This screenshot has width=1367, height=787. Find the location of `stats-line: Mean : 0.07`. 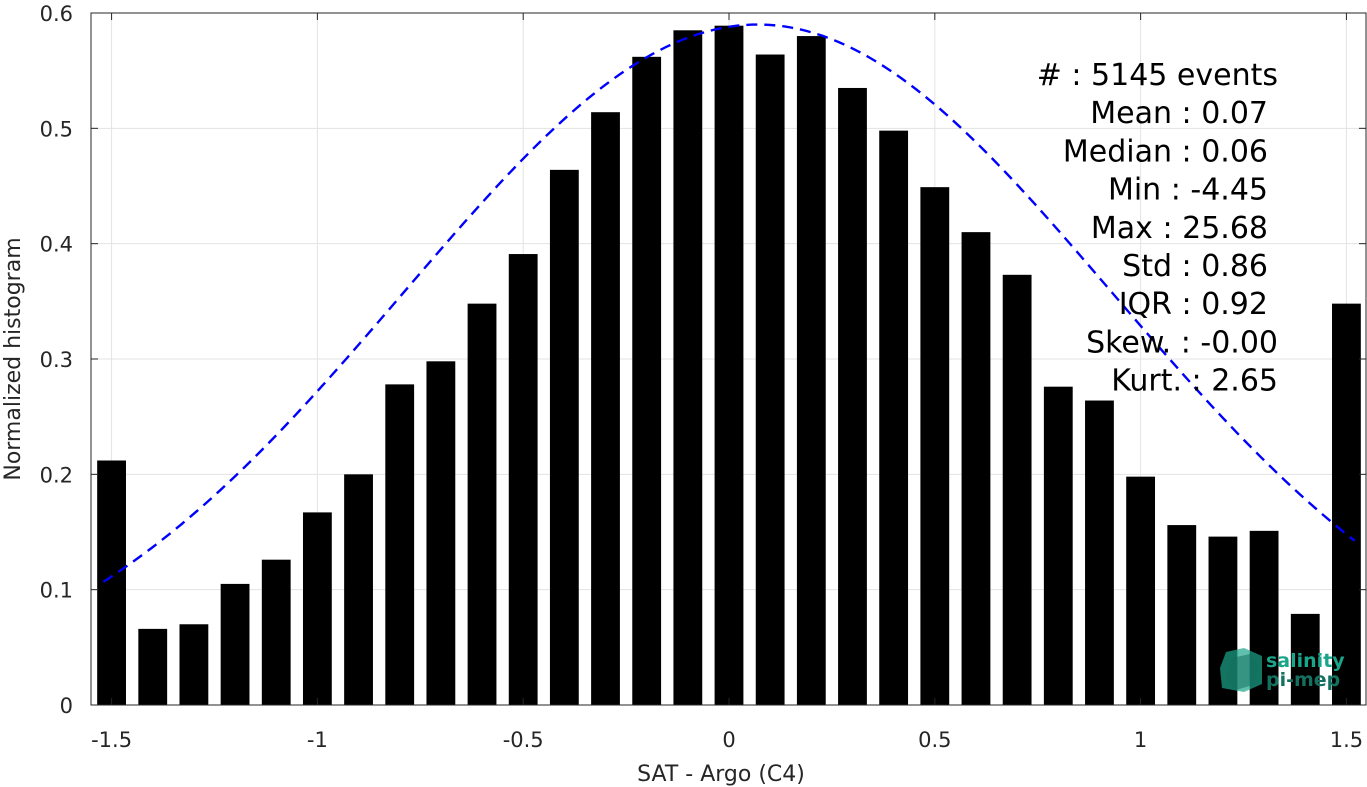

stats-line: Mean : 0.07 is located at coordinates (1179, 113).